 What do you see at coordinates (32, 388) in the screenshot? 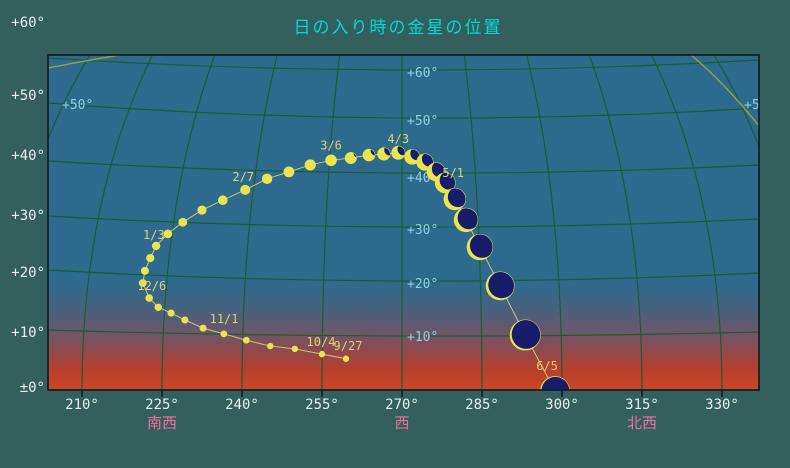
I see `alt-axis-label: ±0°` at bounding box center [32, 388].